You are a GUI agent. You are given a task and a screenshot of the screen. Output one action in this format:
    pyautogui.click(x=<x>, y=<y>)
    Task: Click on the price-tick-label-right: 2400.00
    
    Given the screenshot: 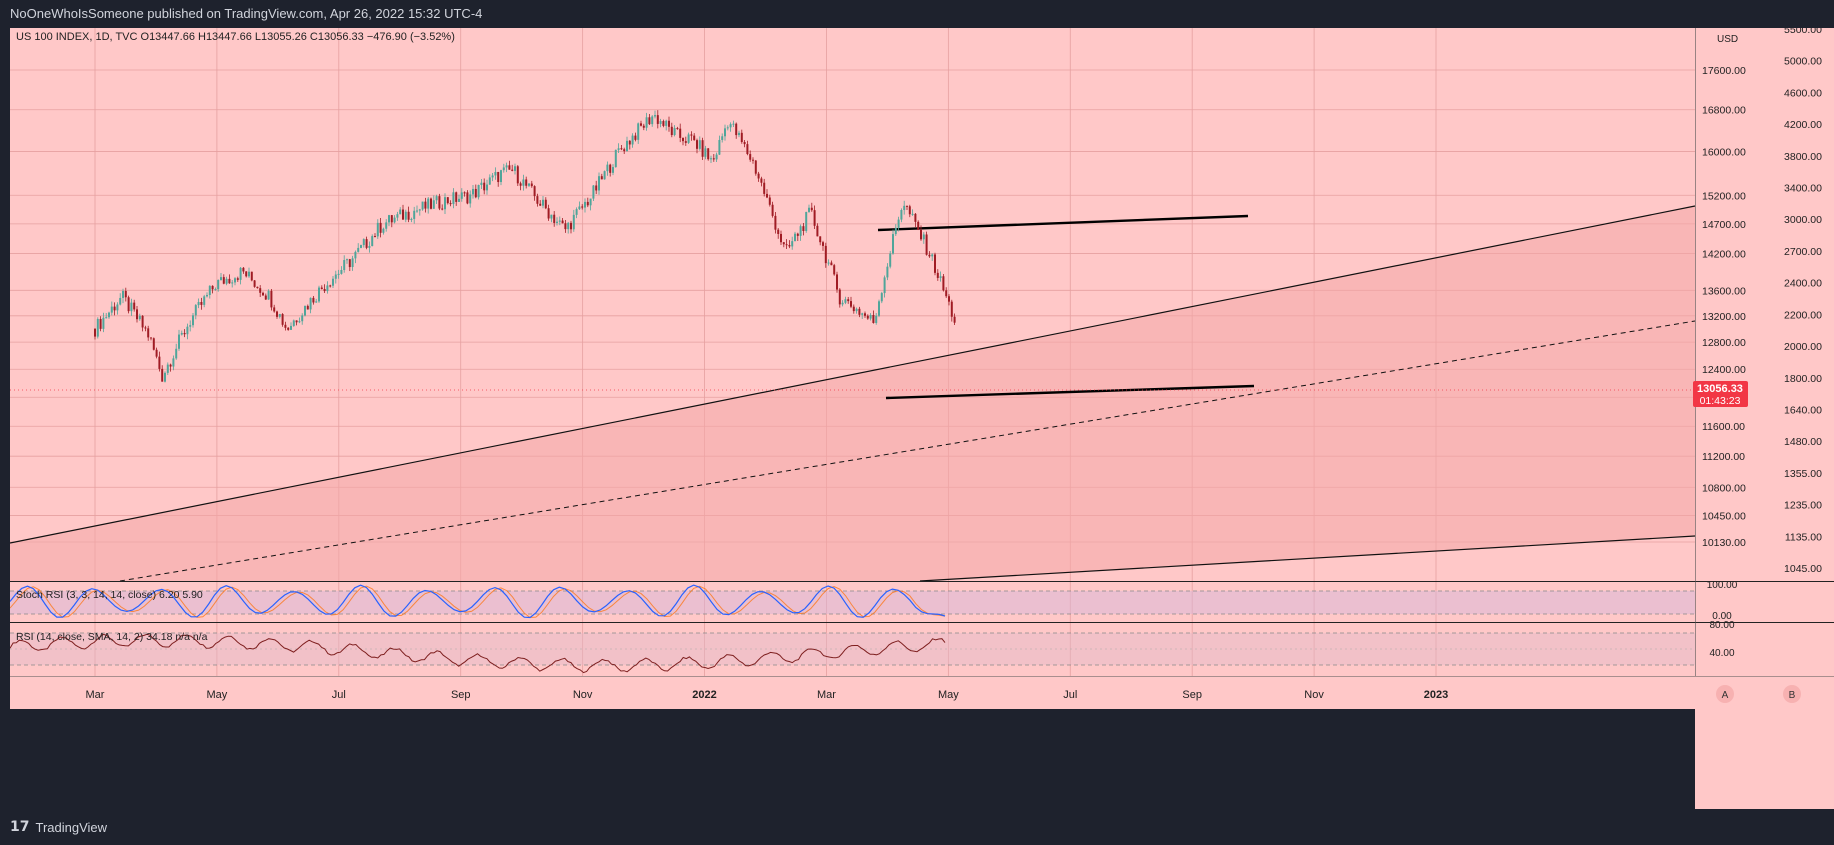 What is the action you would take?
    pyautogui.click(x=1803, y=284)
    